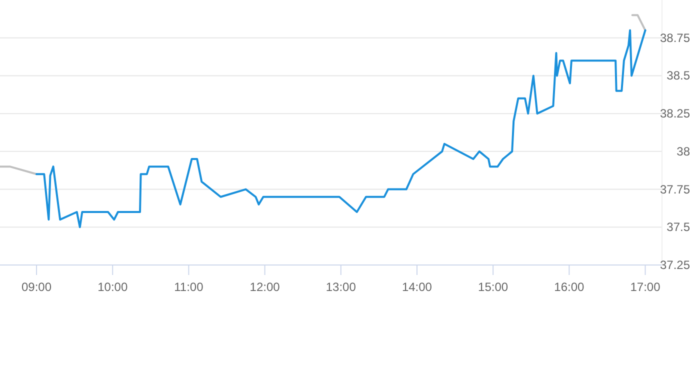 Image resolution: width=693 pixels, height=365 pixels. What do you see at coordinates (417, 287) in the screenshot?
I see `x-tick-label: 14:00` at bounding box center [417, 287].